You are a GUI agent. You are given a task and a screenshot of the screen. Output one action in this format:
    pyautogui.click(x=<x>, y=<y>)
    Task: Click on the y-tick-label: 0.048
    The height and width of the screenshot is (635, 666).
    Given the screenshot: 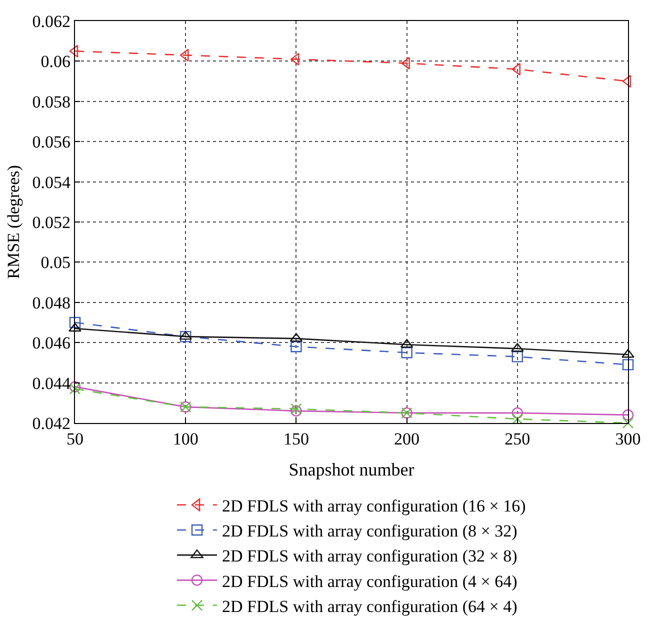 What is the action you would take?
    pyautogui.click(x=51, y=302)
    